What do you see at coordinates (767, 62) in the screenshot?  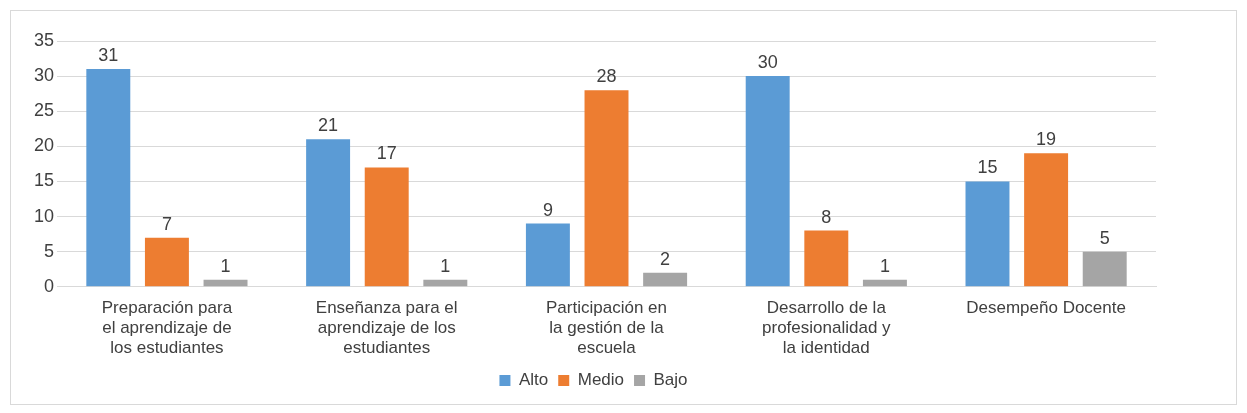 I see `data-label: 30` at bounding box center [767, 62].